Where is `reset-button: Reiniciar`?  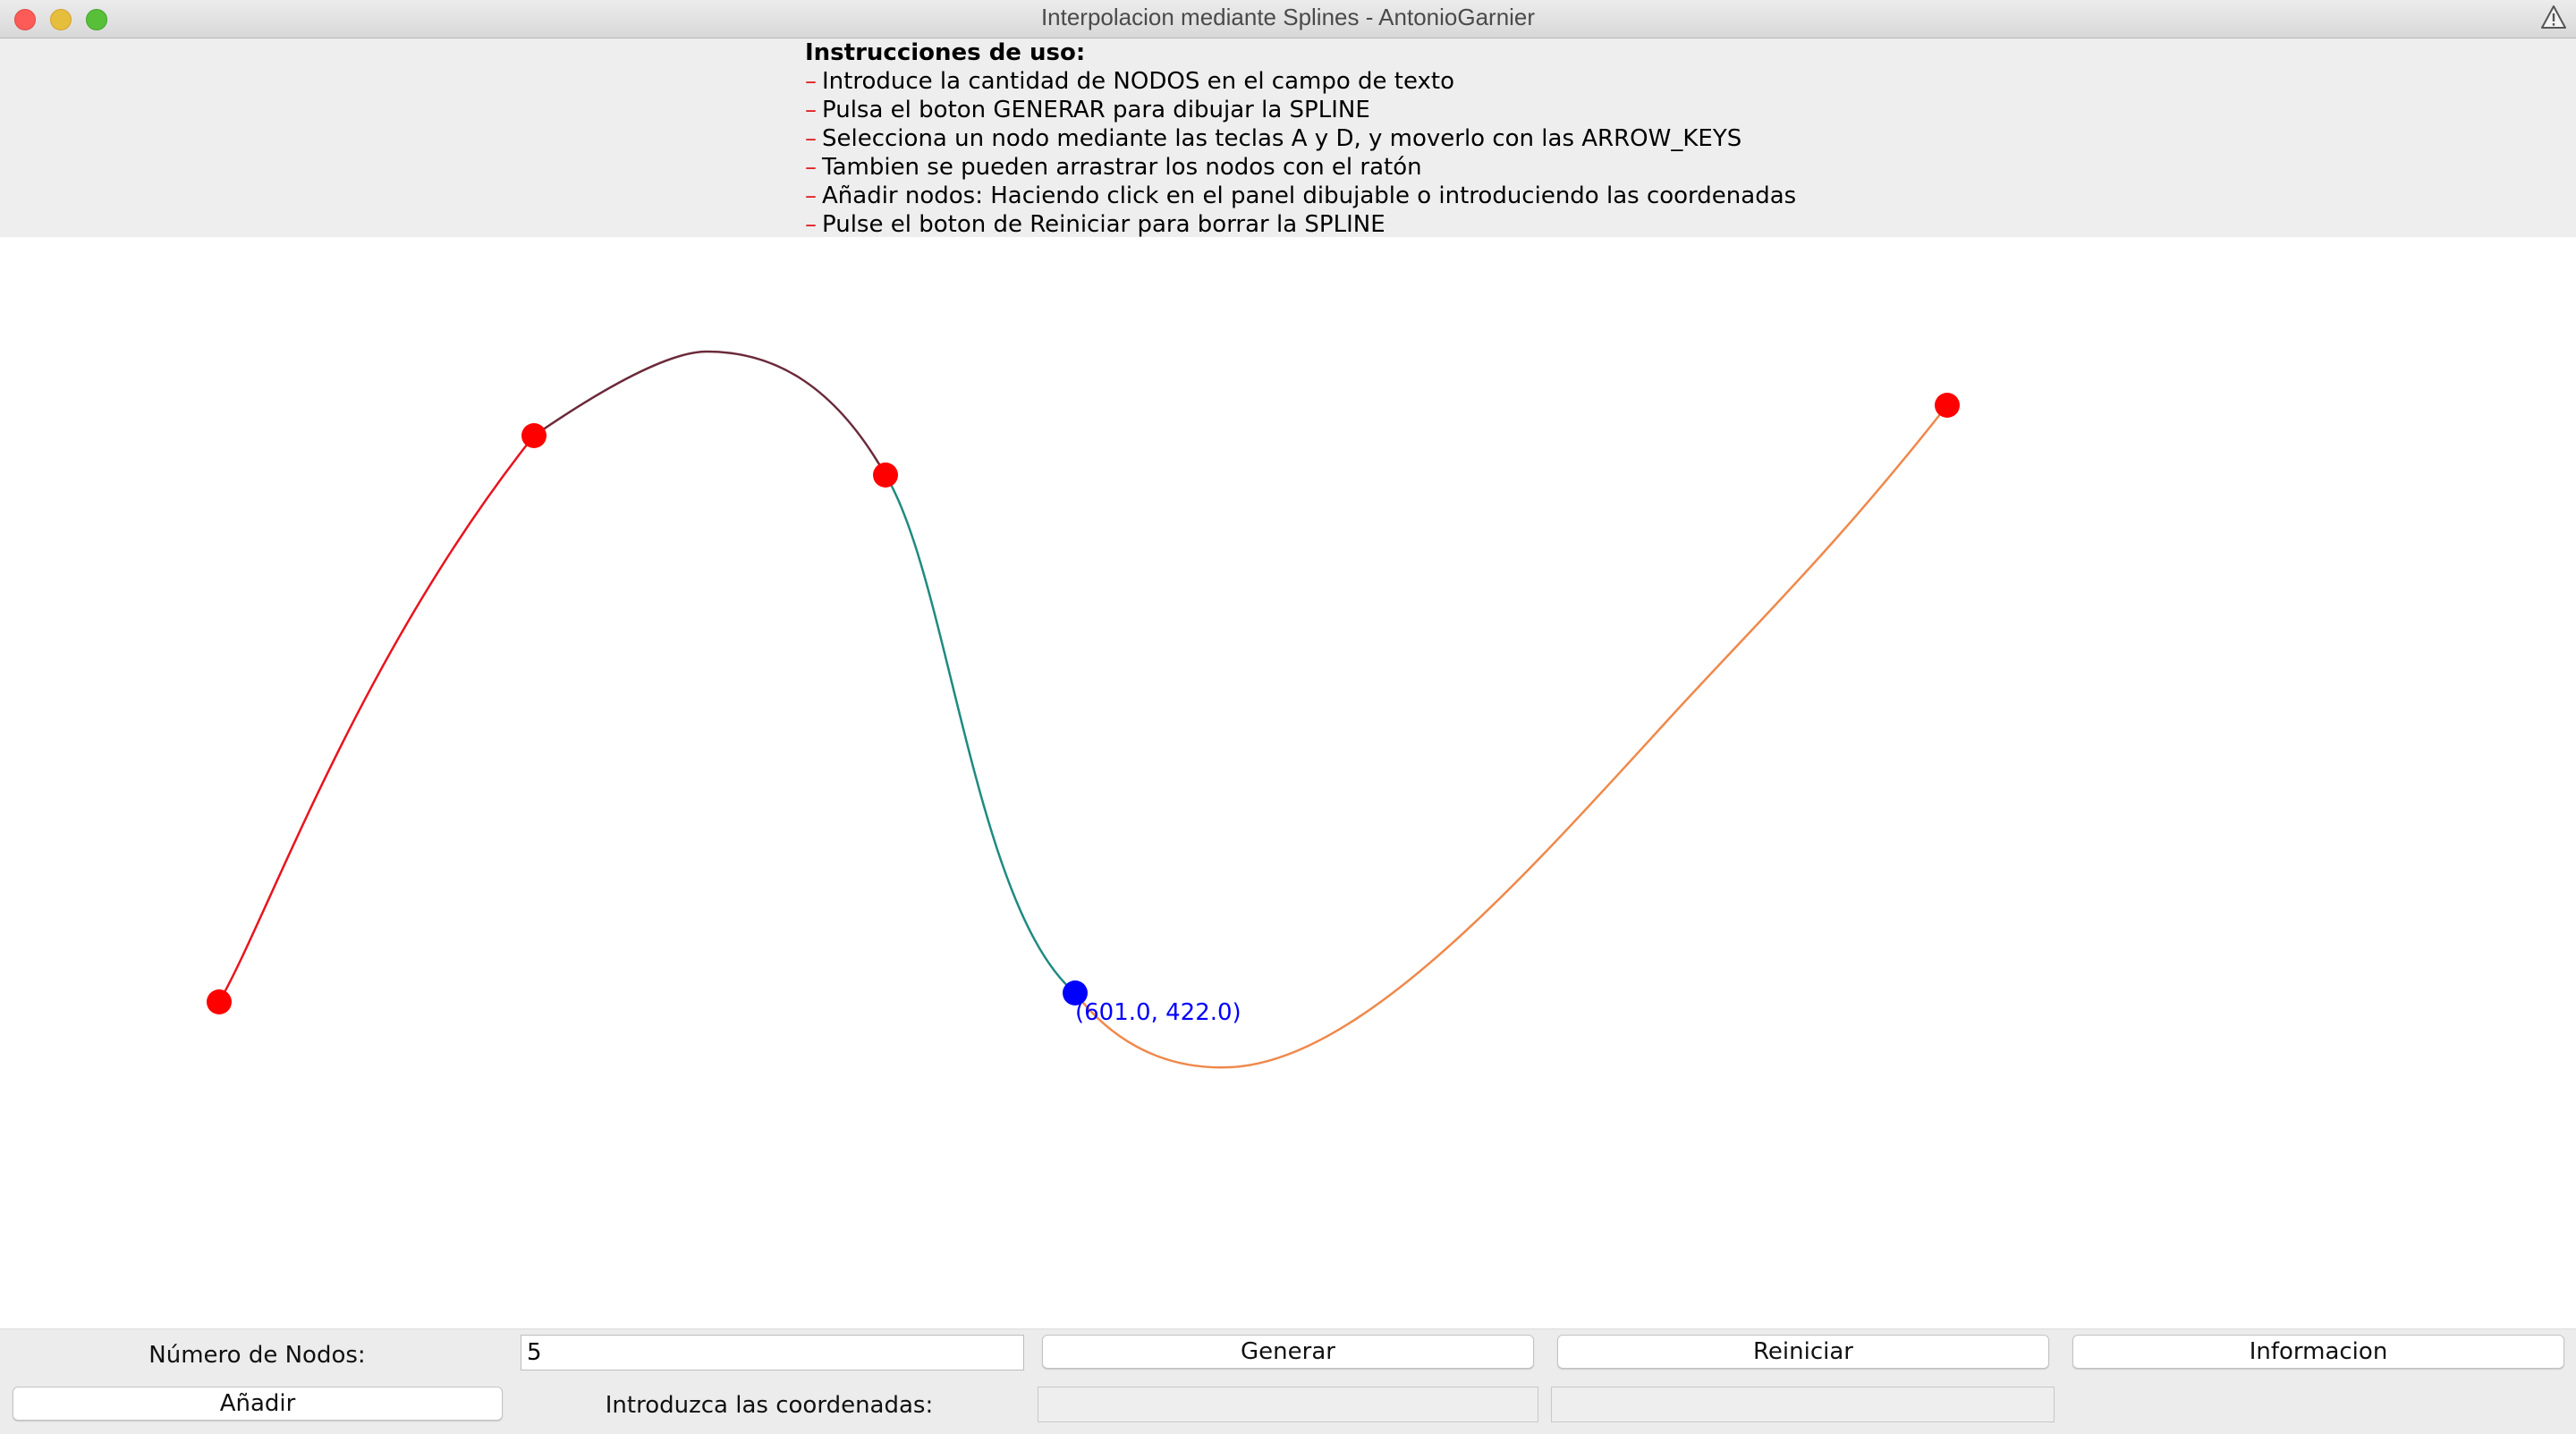 reset-button: Reiniciar is located at coordinates (1803, 1352).